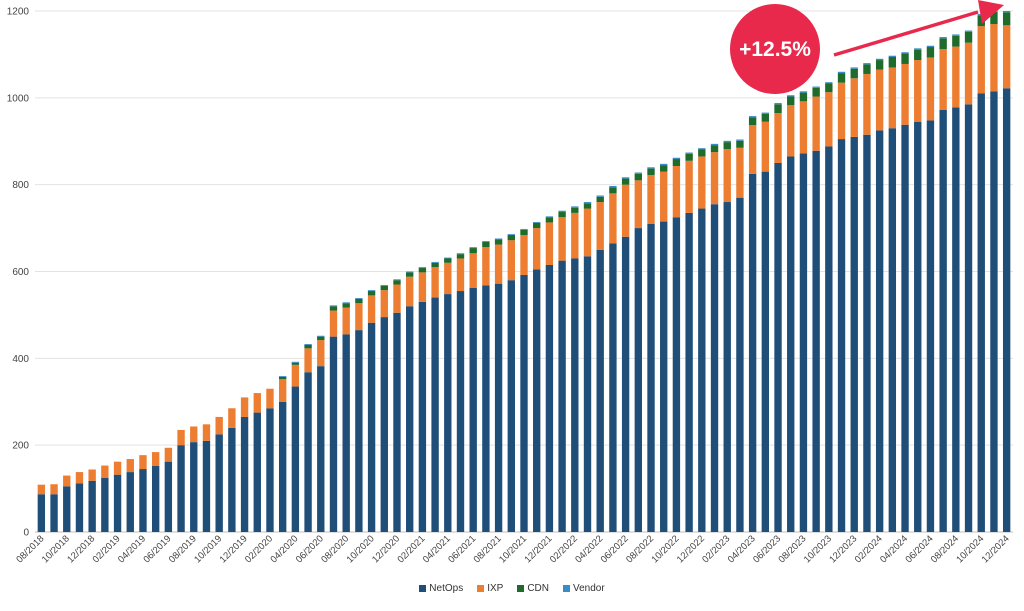 The width and height of the screenshot is (1024, 611). I want to click on growth-badge-label: +12.5%, so click(775, 49).